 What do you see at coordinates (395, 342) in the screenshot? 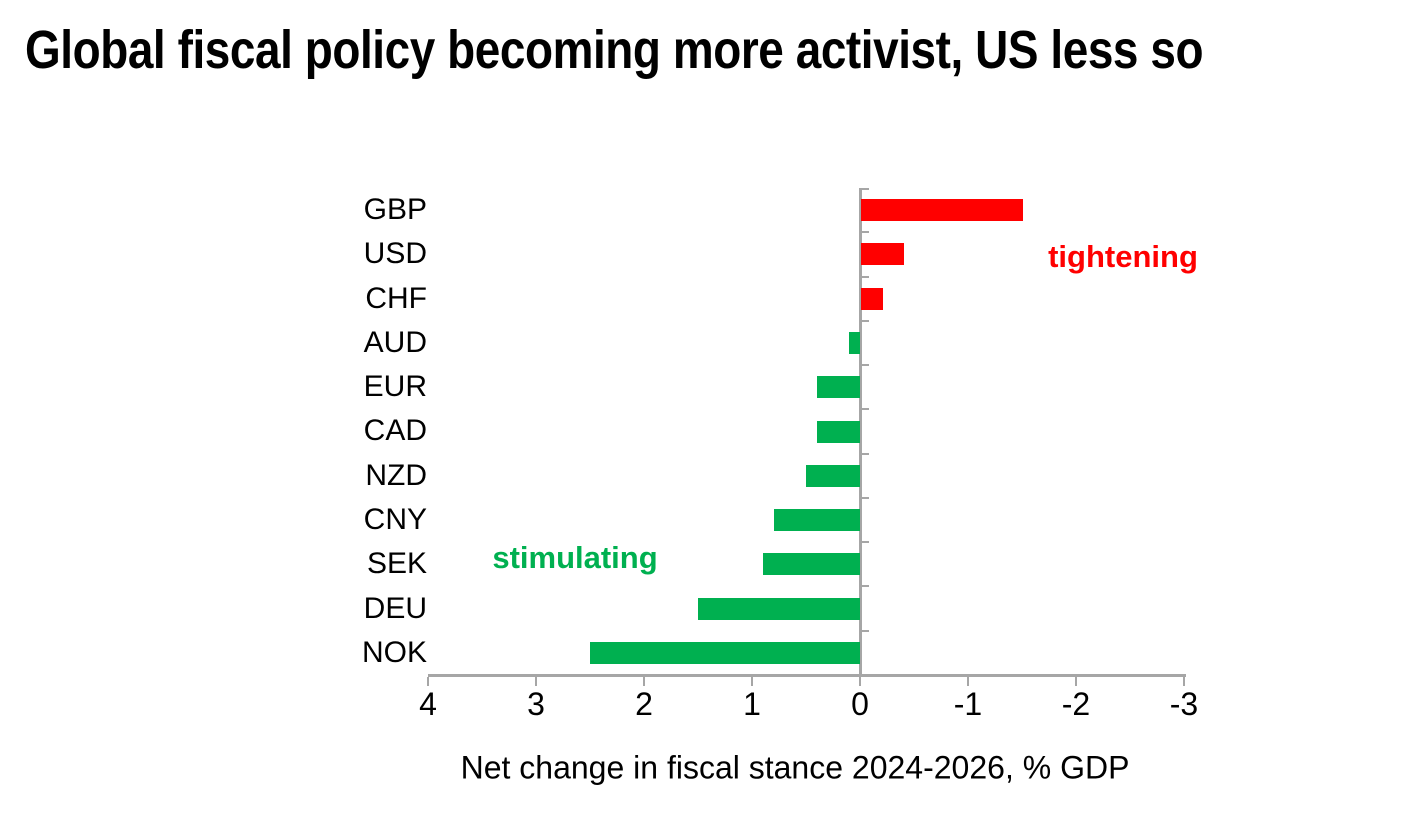
I see `category-label-AUD: AUD` at bounding box center [395, 342].